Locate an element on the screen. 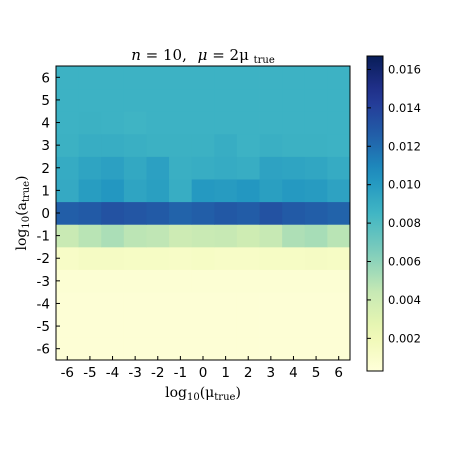  y-tick-label: 3 is located at coordinates (45, 146).